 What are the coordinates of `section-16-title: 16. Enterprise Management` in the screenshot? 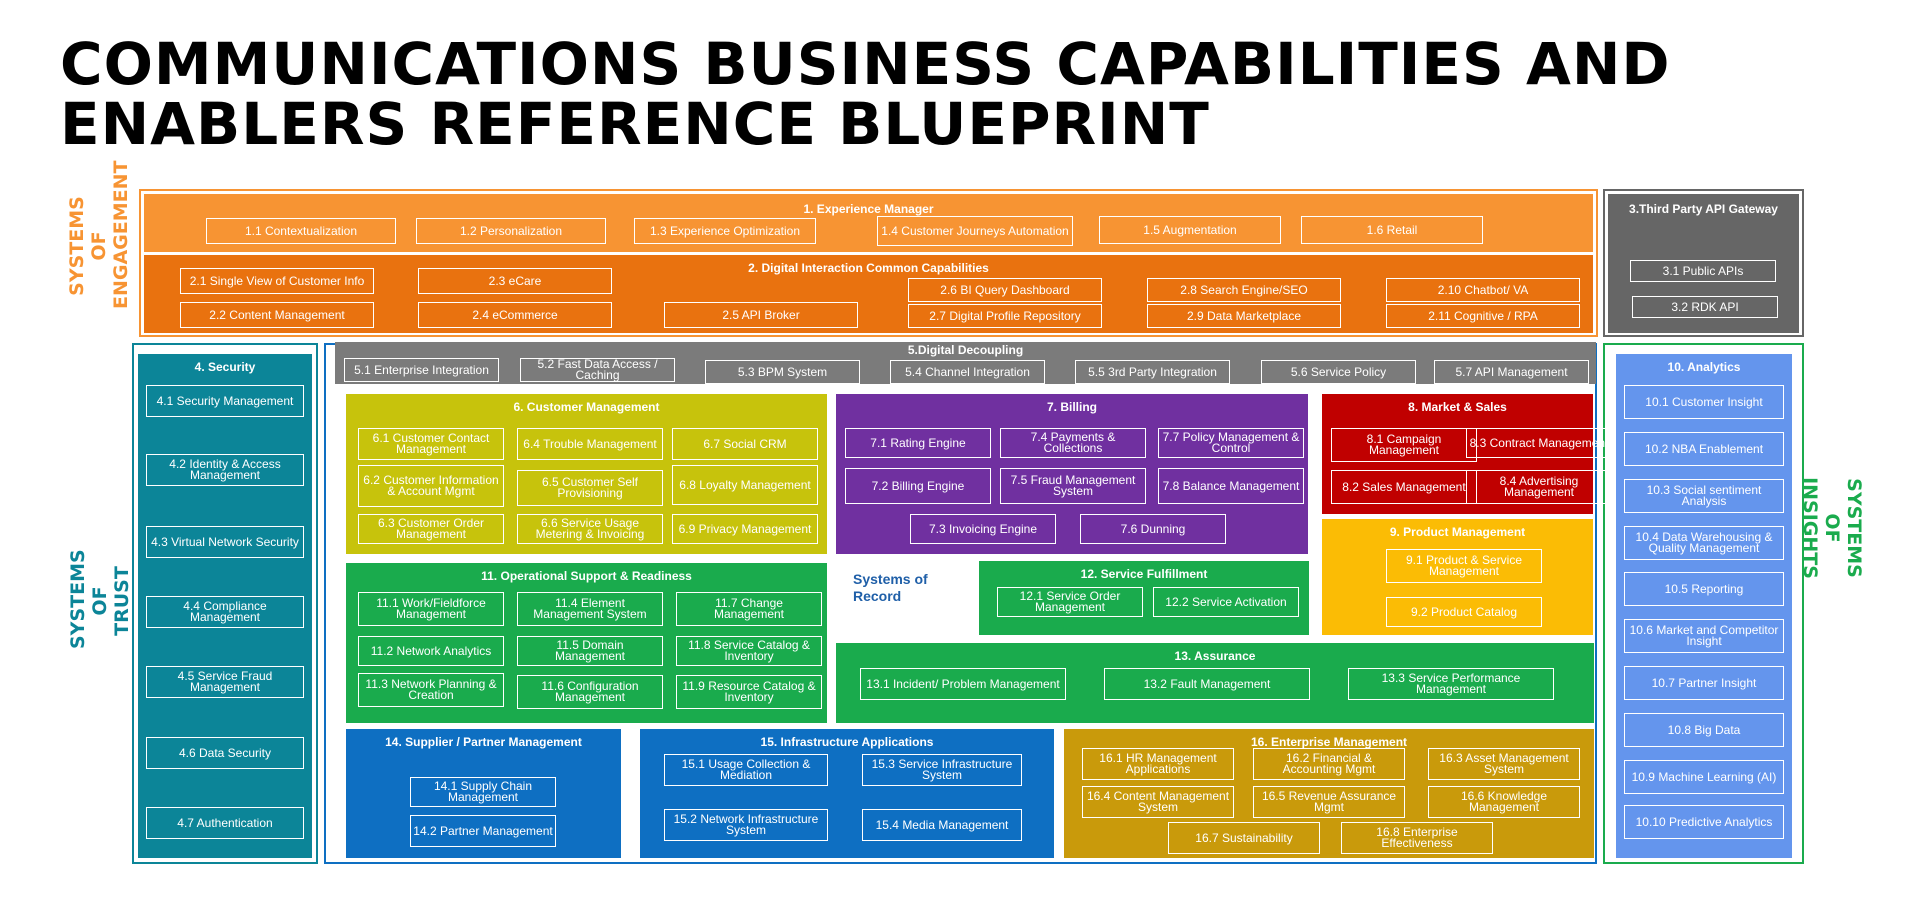 It's located at (1329, 742).